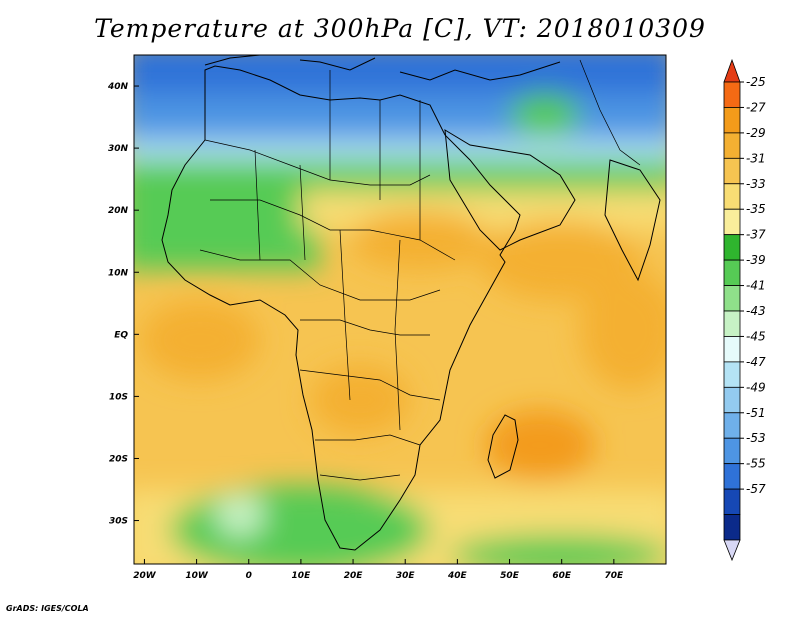 The image size is (800, 618). I want to click on colorbar-level-label: -25, so click(756, 82).